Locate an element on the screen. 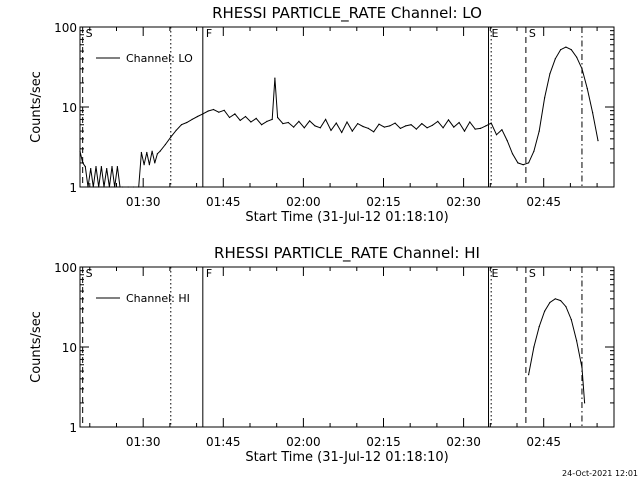 The image size is (640, 480). generated-timestamp: 24-Oct-2021 12:01 is located at coordinates (600, 473).